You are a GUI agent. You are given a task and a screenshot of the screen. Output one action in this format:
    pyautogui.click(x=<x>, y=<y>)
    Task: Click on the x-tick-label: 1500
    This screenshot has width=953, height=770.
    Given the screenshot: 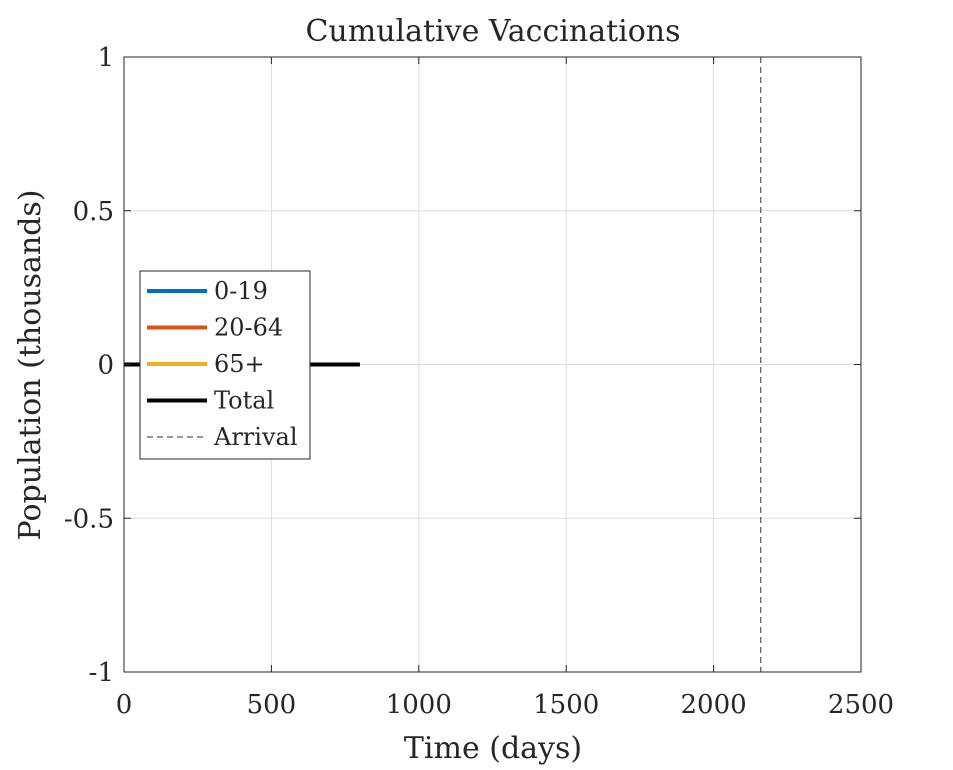 What is the action you would take?
    pyautogui.click(x=566, y=705)
    